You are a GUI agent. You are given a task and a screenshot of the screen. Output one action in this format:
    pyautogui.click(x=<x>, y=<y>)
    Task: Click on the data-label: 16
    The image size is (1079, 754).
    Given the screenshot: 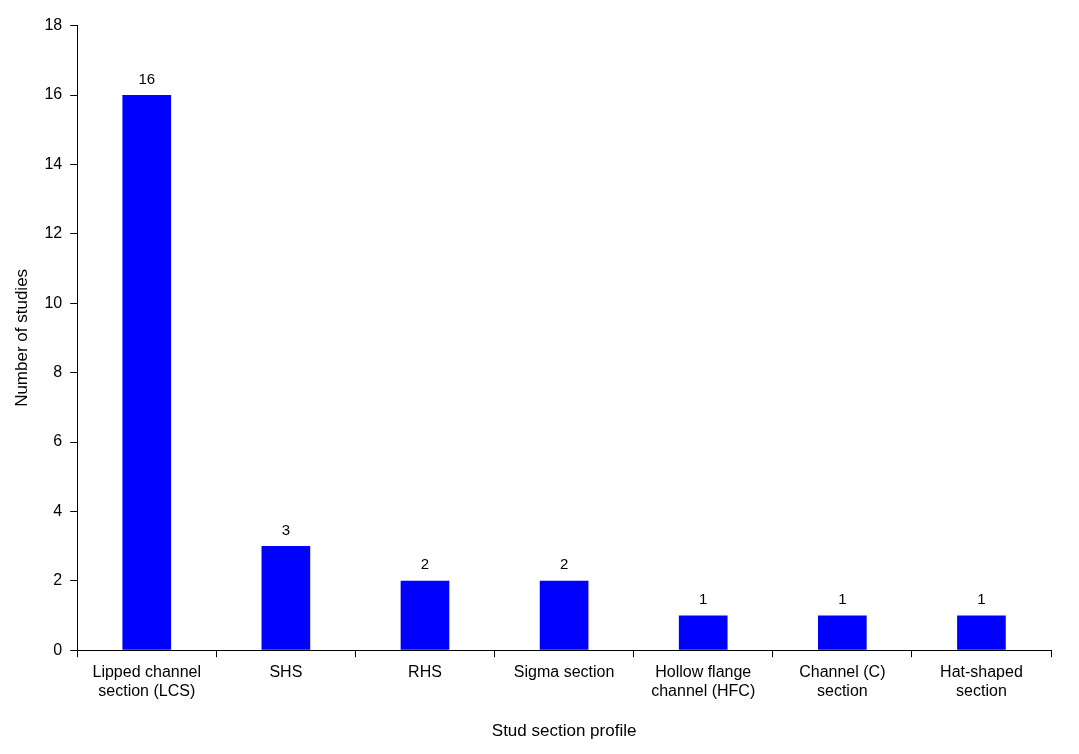 What is the action you would take?
    pyautogui.click(x=147, y=78)
    